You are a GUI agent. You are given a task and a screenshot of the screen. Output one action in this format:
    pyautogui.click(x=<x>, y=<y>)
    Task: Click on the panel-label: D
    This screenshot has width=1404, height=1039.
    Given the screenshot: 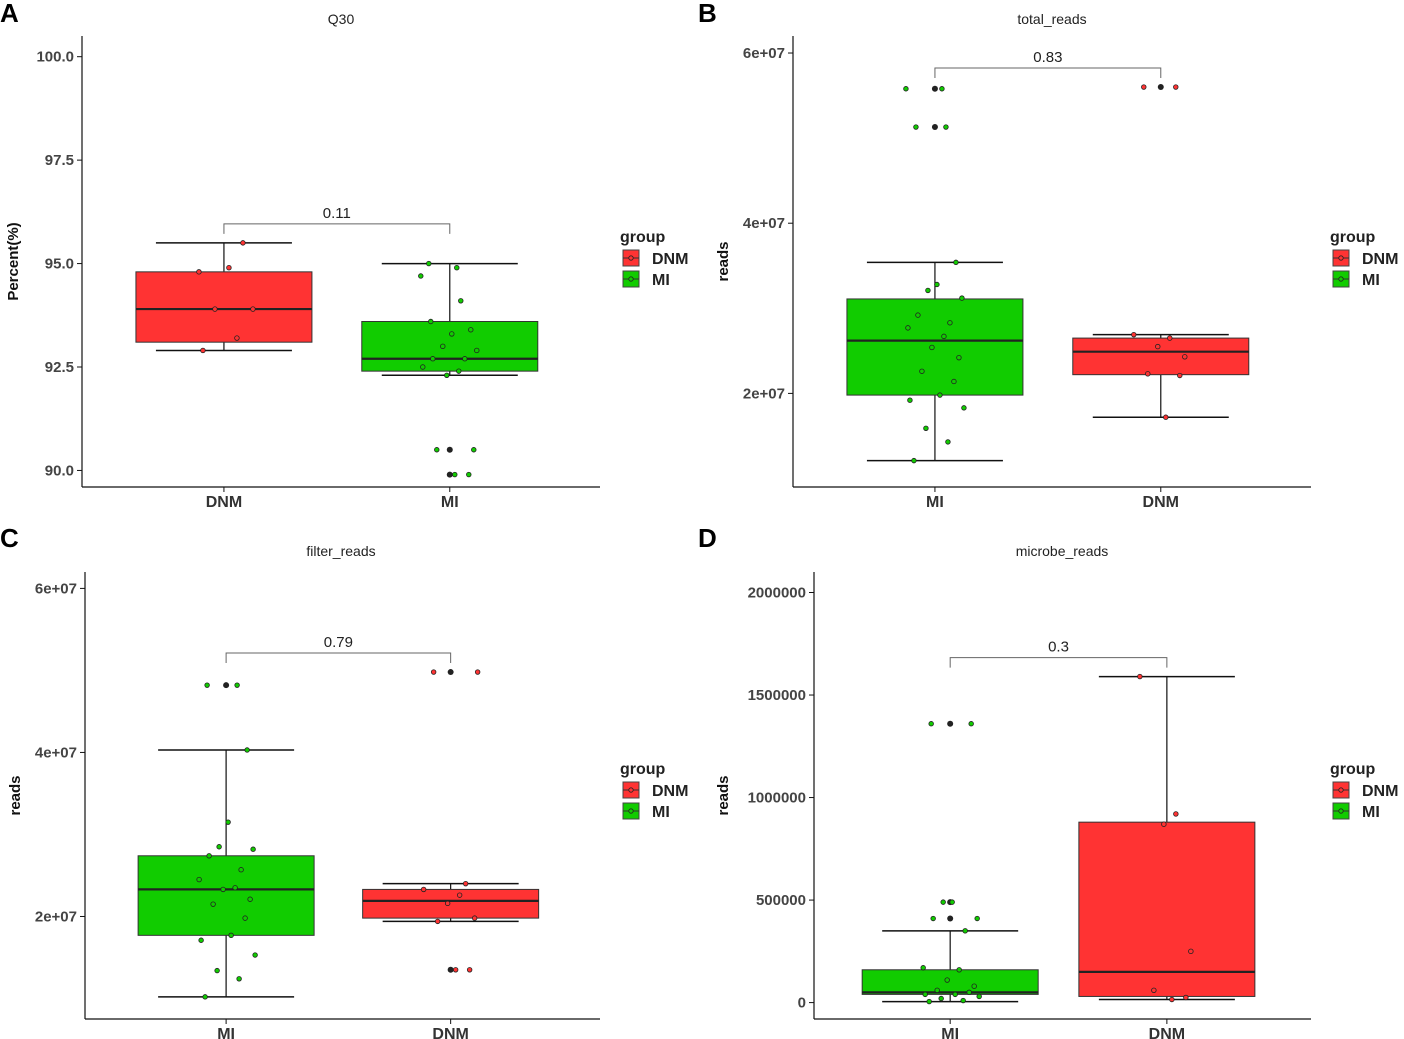 What is the action you would take?
    pyautogui.click(x=707, y=538)
    